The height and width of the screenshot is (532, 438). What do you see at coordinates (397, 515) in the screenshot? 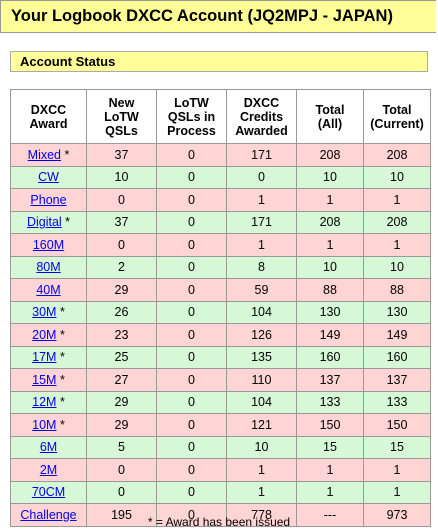
I see `total-current-cell: 973` at bounding box center [397, 515].